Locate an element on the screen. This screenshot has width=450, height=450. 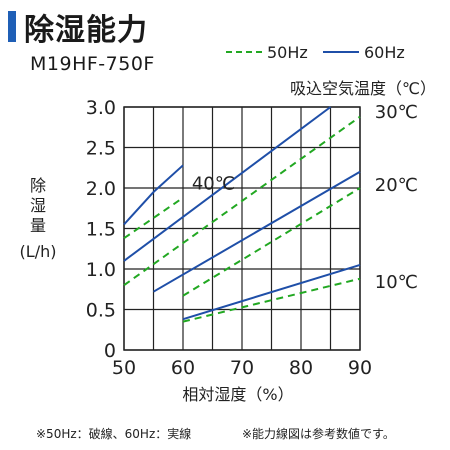
x-tick-label: 80 is located at coordinates (301, 368).